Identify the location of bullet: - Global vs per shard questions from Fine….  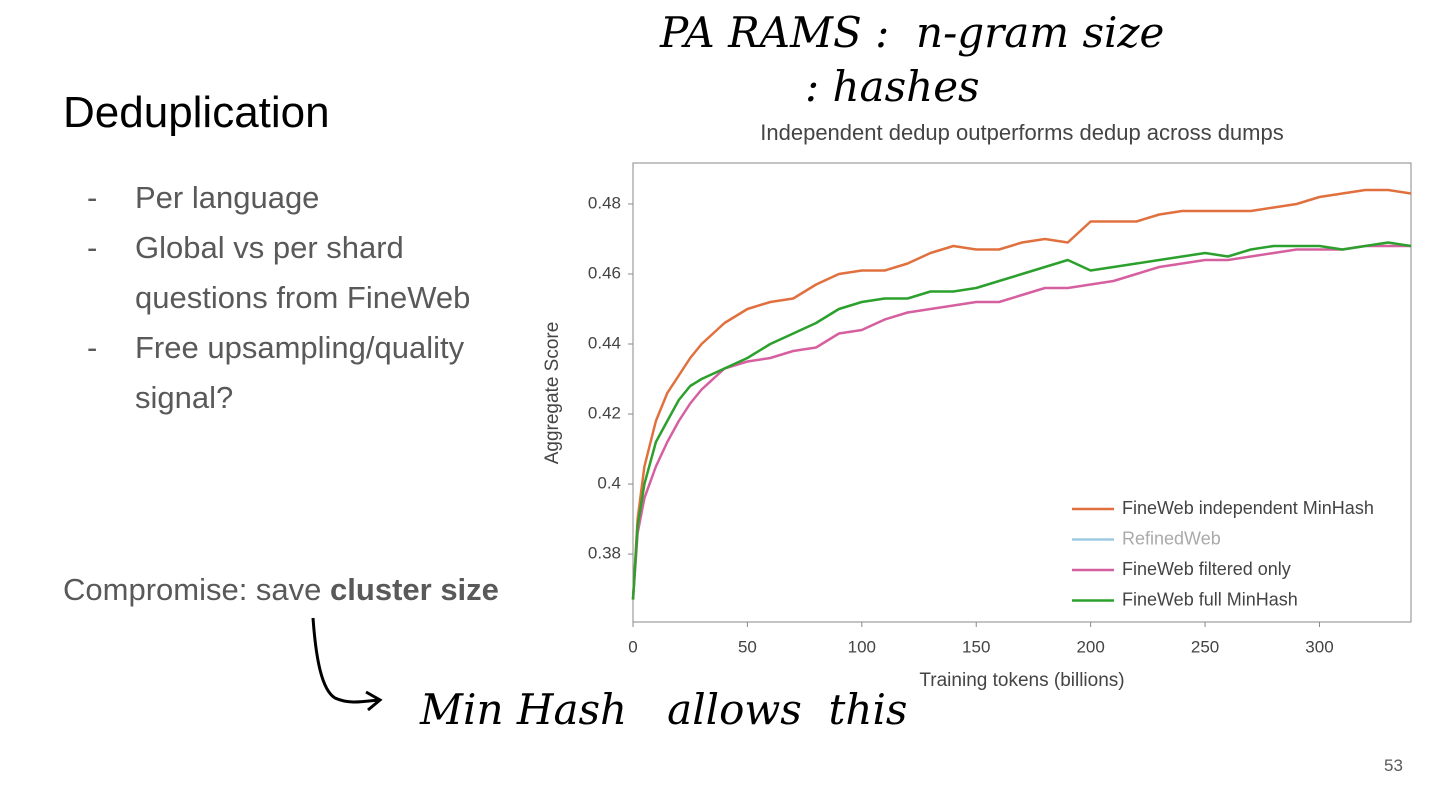
(307, 273).